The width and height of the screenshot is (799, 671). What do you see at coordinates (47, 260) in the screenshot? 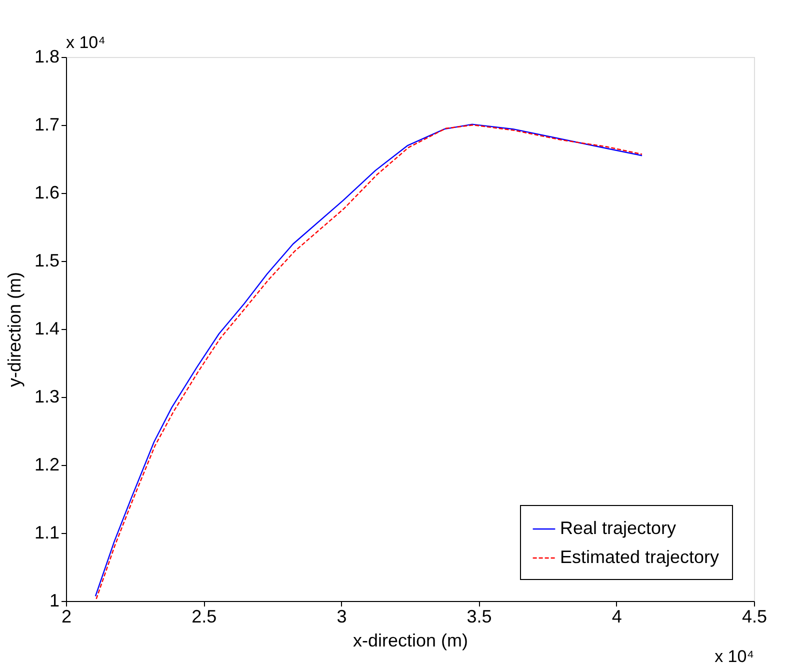
I see `y-tick-label: 1.5` at bounding box center [47, 260].